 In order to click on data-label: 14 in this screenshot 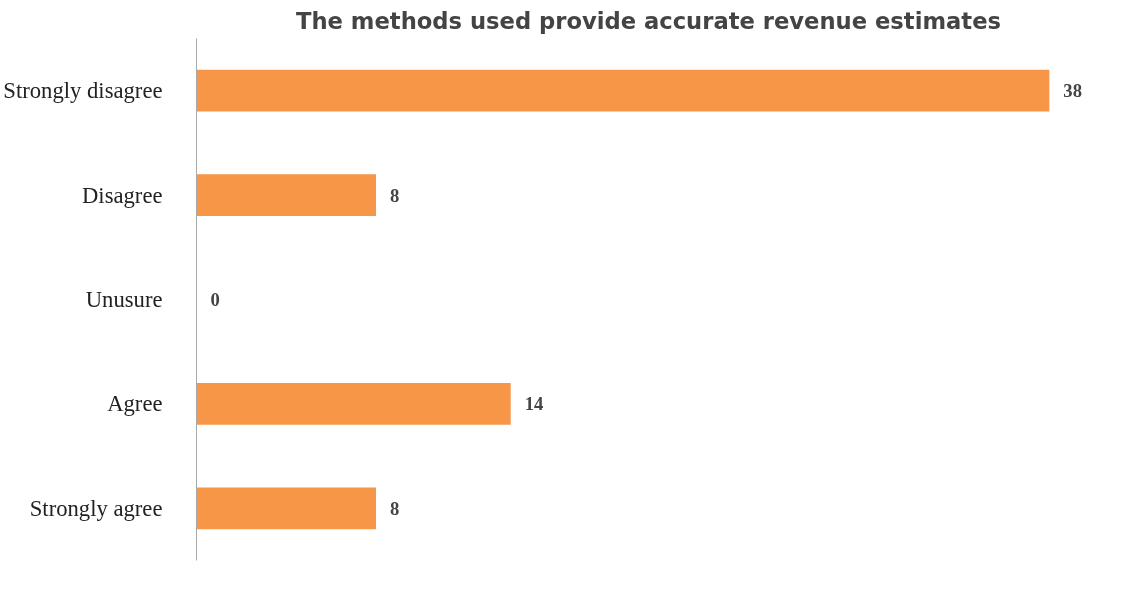, I will do `click(534, 404)`.